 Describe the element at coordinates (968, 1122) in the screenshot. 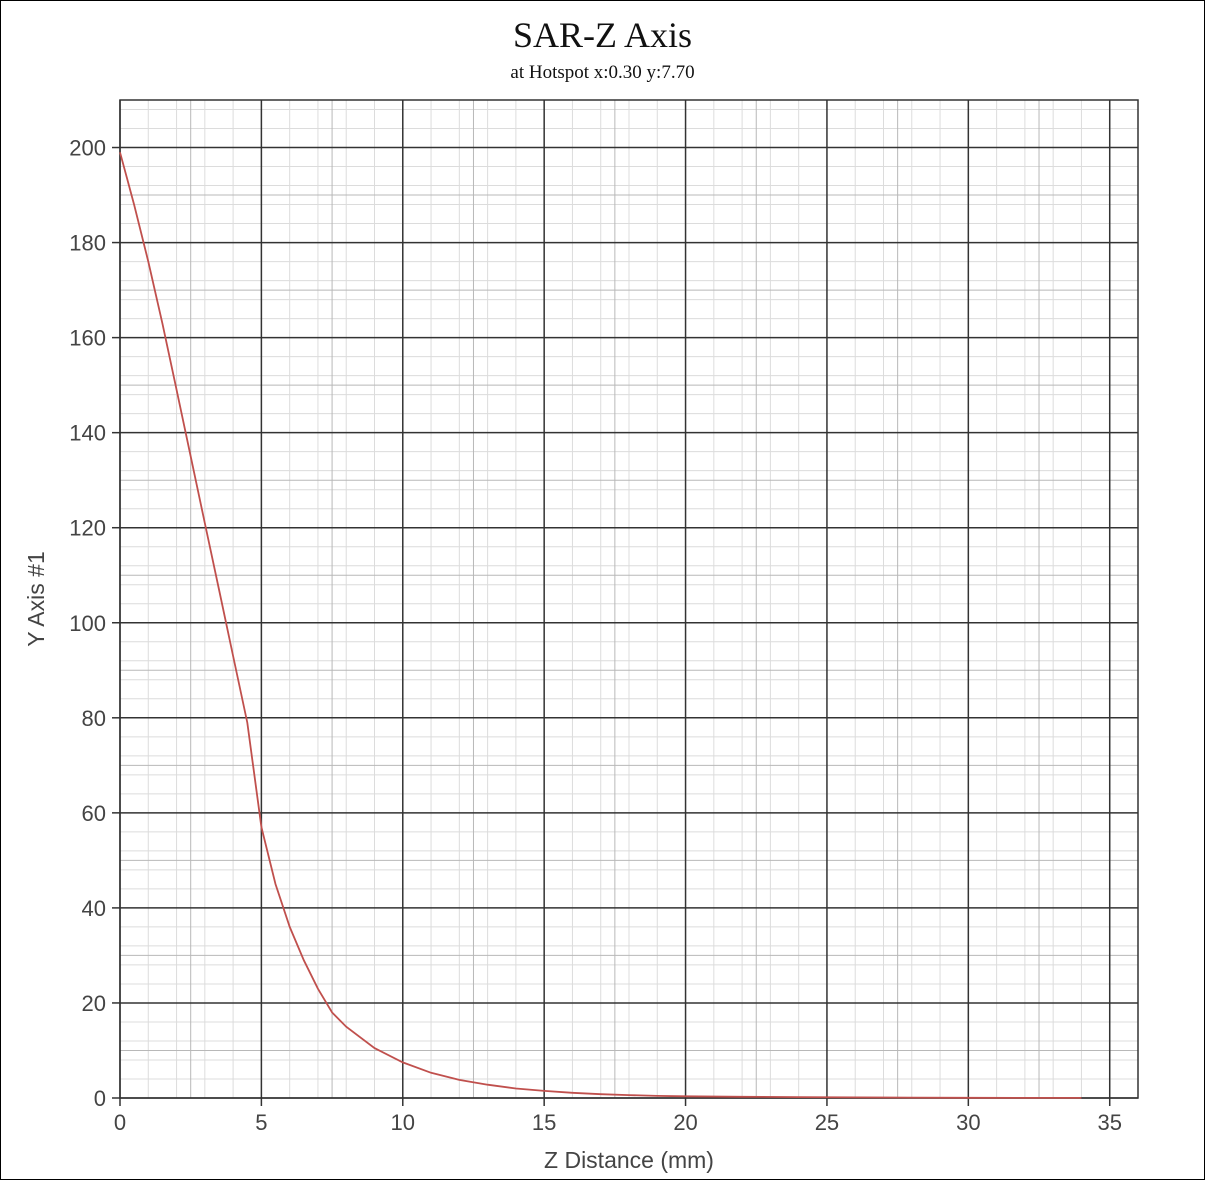

I see `x-tick-label: 30` at that location.